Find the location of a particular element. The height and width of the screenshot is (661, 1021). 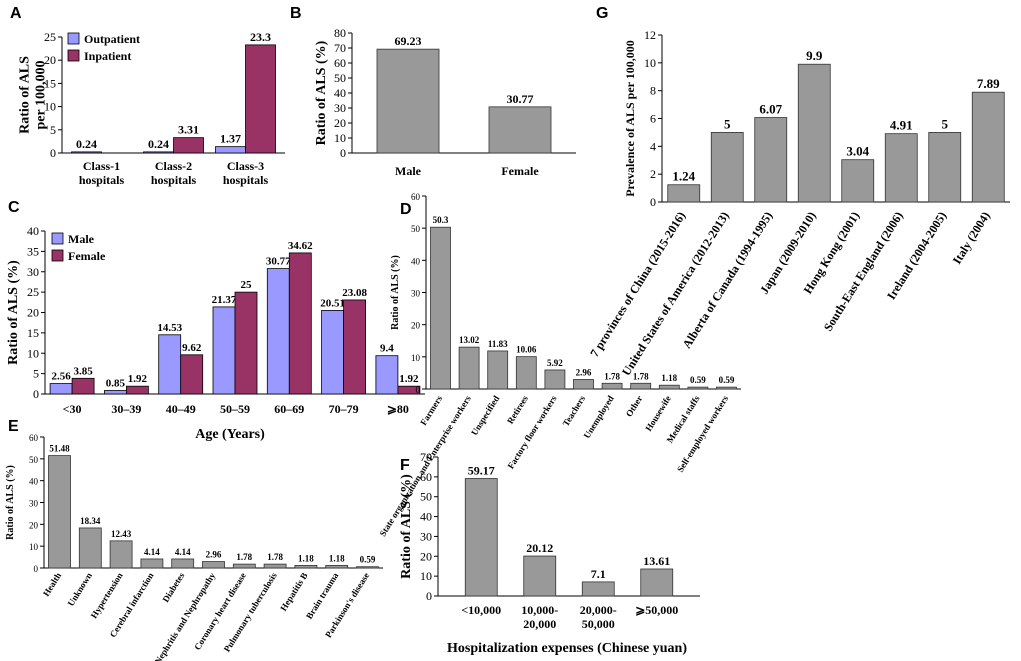

data-label: 14.53 is located at coordinates (169, 328).